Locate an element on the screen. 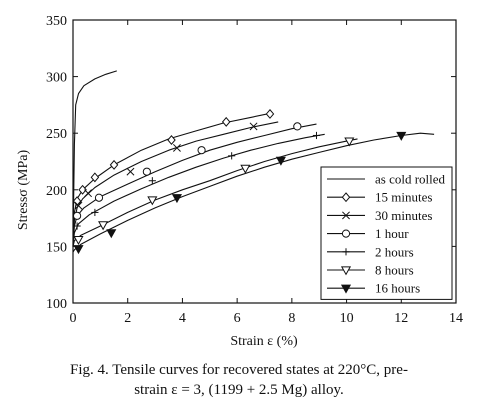  legend-item: 16 hours is located at coordinates (373, 288).